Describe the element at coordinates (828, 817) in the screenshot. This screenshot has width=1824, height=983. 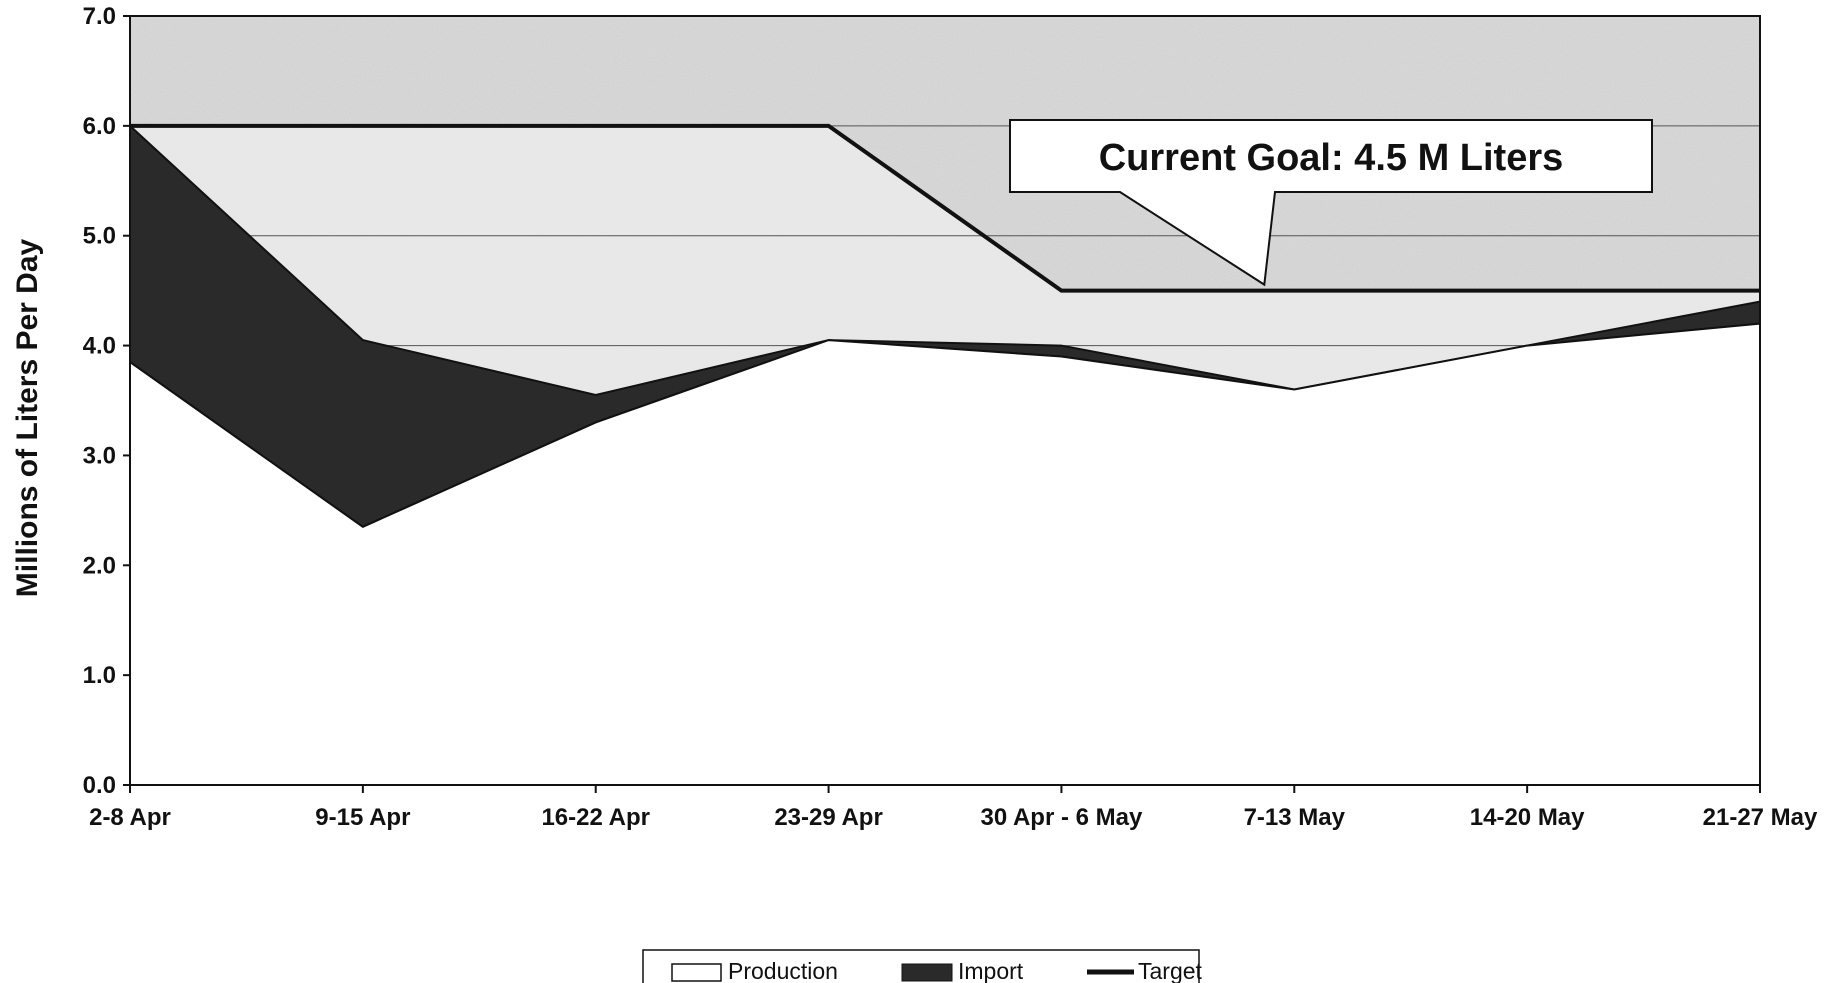
I see `x-tick-label: 23-29 Apr` at that location.